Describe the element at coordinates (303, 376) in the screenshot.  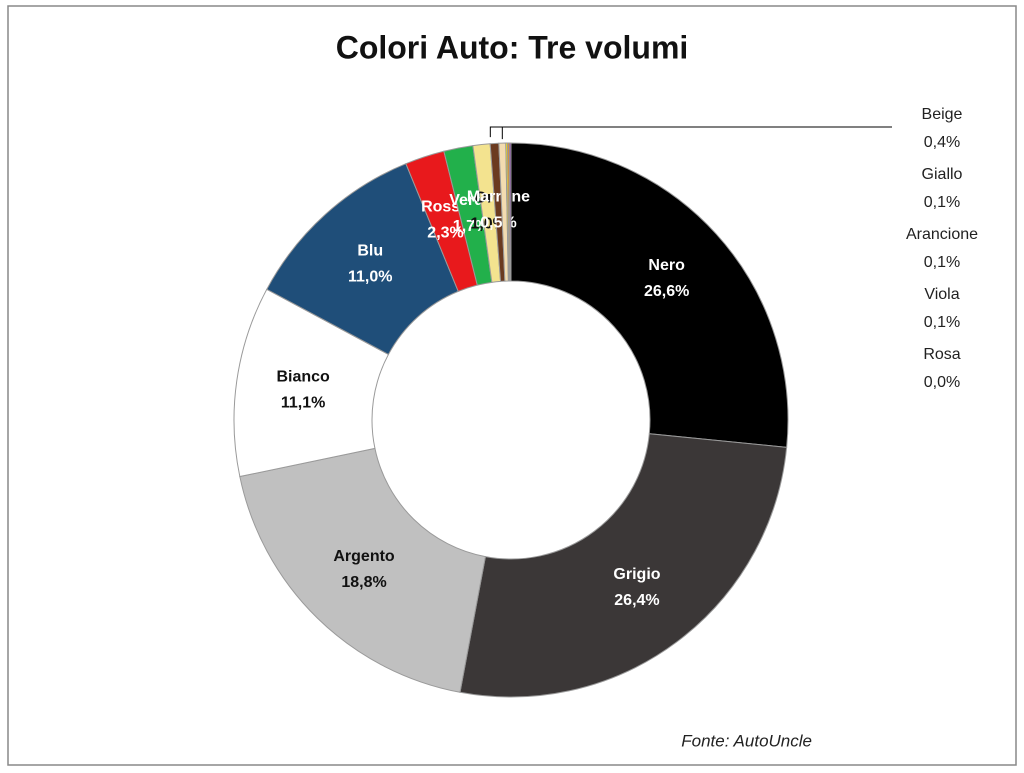
I see `slice-label: Bianco` at that location.